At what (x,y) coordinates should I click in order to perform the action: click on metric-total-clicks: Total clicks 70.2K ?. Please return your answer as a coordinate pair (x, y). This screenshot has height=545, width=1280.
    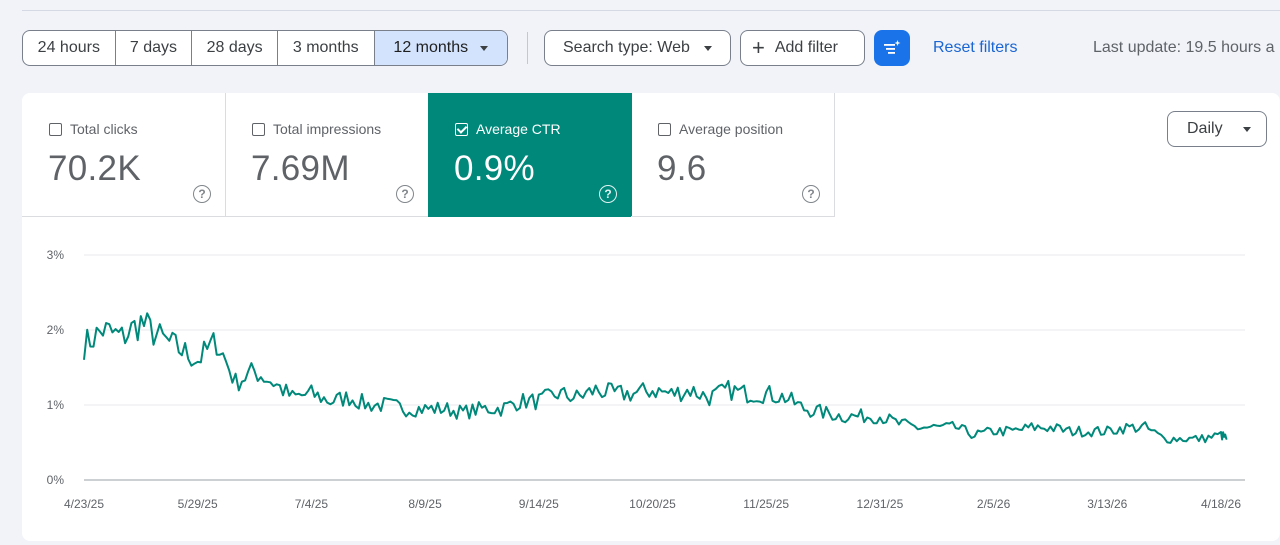
    Looking at the image, I should click on (124, 155).